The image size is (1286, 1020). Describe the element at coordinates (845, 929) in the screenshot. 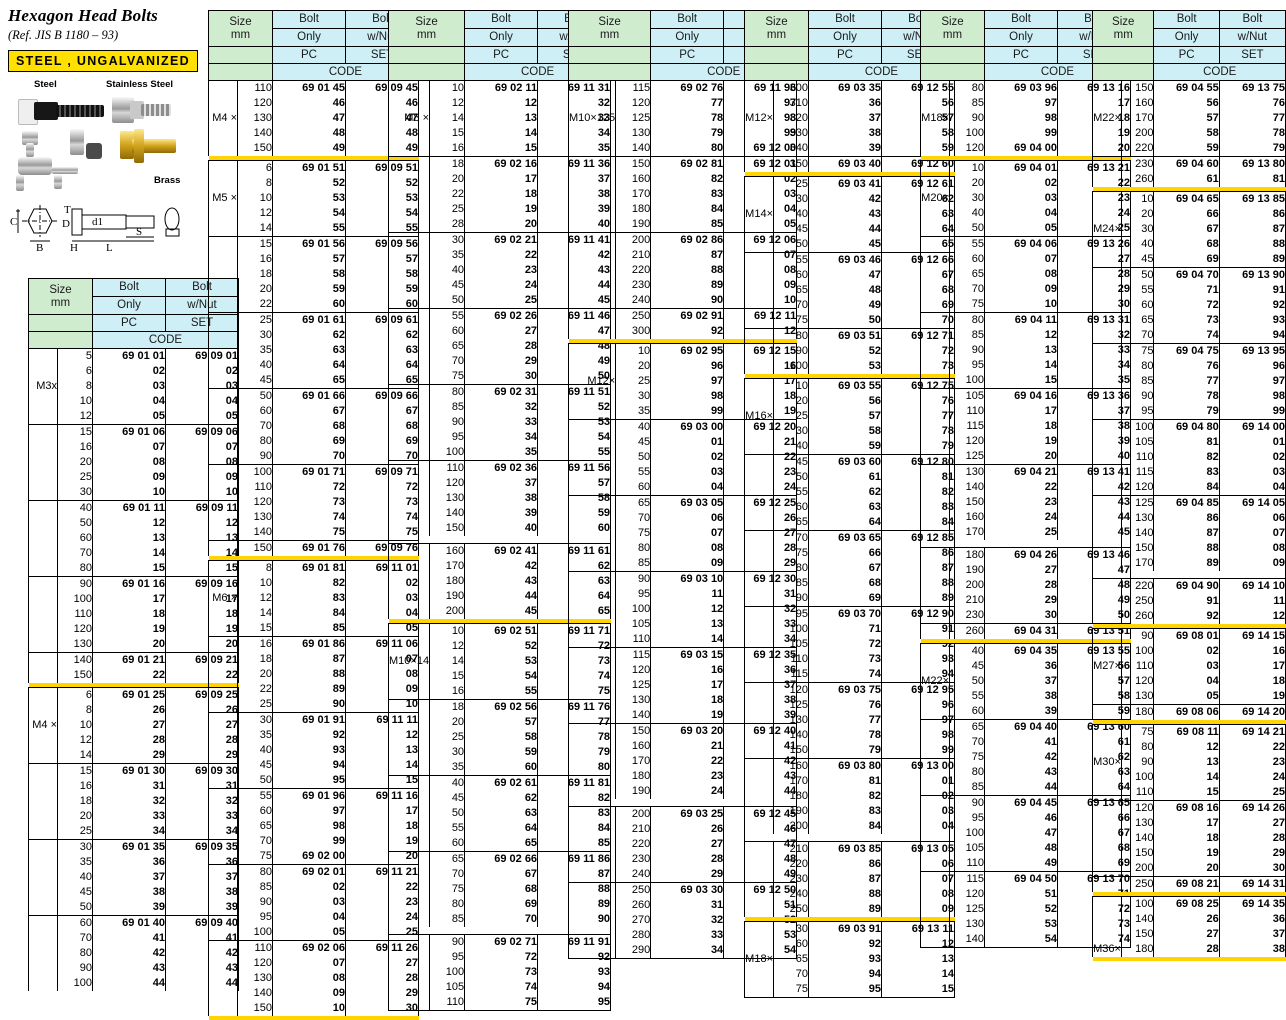

I see `code-bolt-only: 69 03 91` at that location.